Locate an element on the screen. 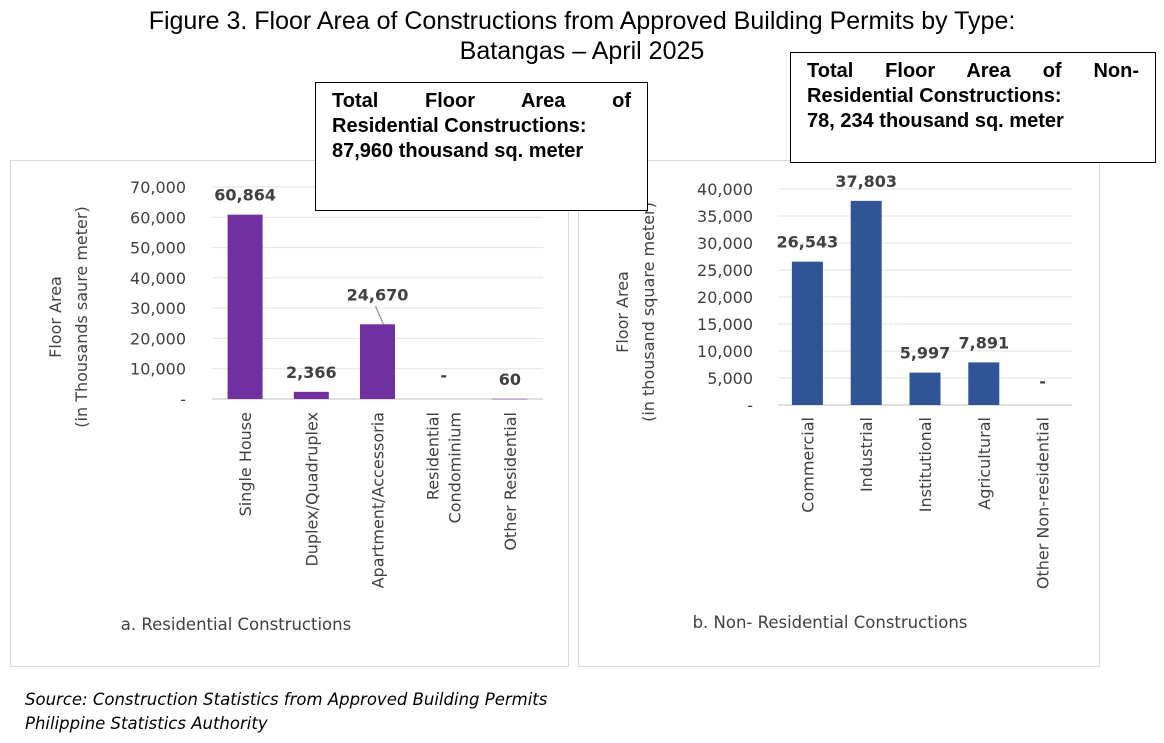 The width and height of the screenshot is (1164, 743). res-value-label-3: 24,670 is located at coordinates (378, 294).